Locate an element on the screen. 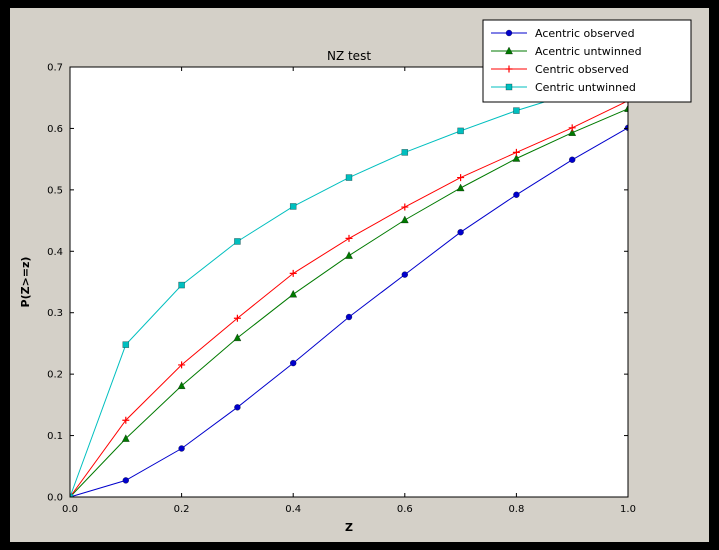  legend-entry-centric-untwinned: Centric untwinned is located at coordinates (563, 87).